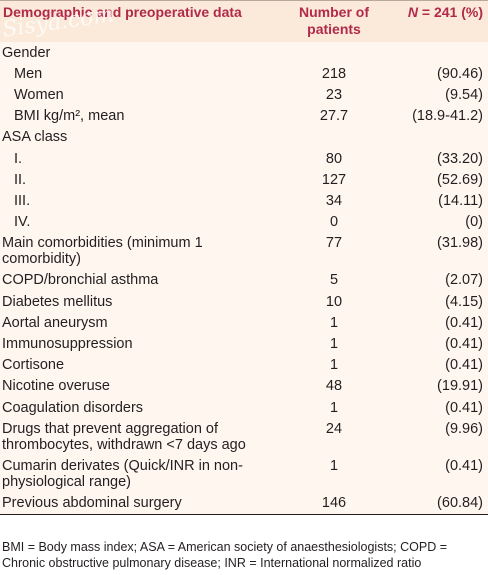 The width and height of the screenshot is (488, 575). I want to click on table-row: COPD/bronchial asthma 5 (2.07), so click(244, 280).